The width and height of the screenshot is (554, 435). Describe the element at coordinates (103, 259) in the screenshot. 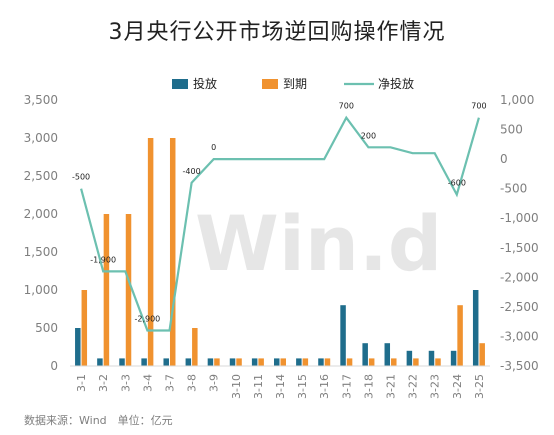

I see `net-data-label: -1,900` at that location.